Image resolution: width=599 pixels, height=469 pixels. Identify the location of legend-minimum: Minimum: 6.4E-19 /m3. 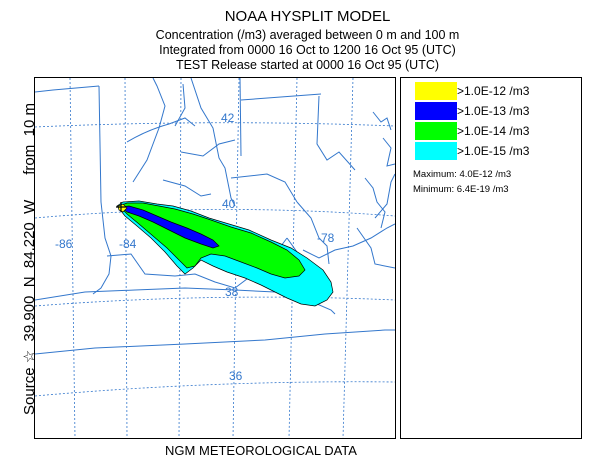
(461, 189).